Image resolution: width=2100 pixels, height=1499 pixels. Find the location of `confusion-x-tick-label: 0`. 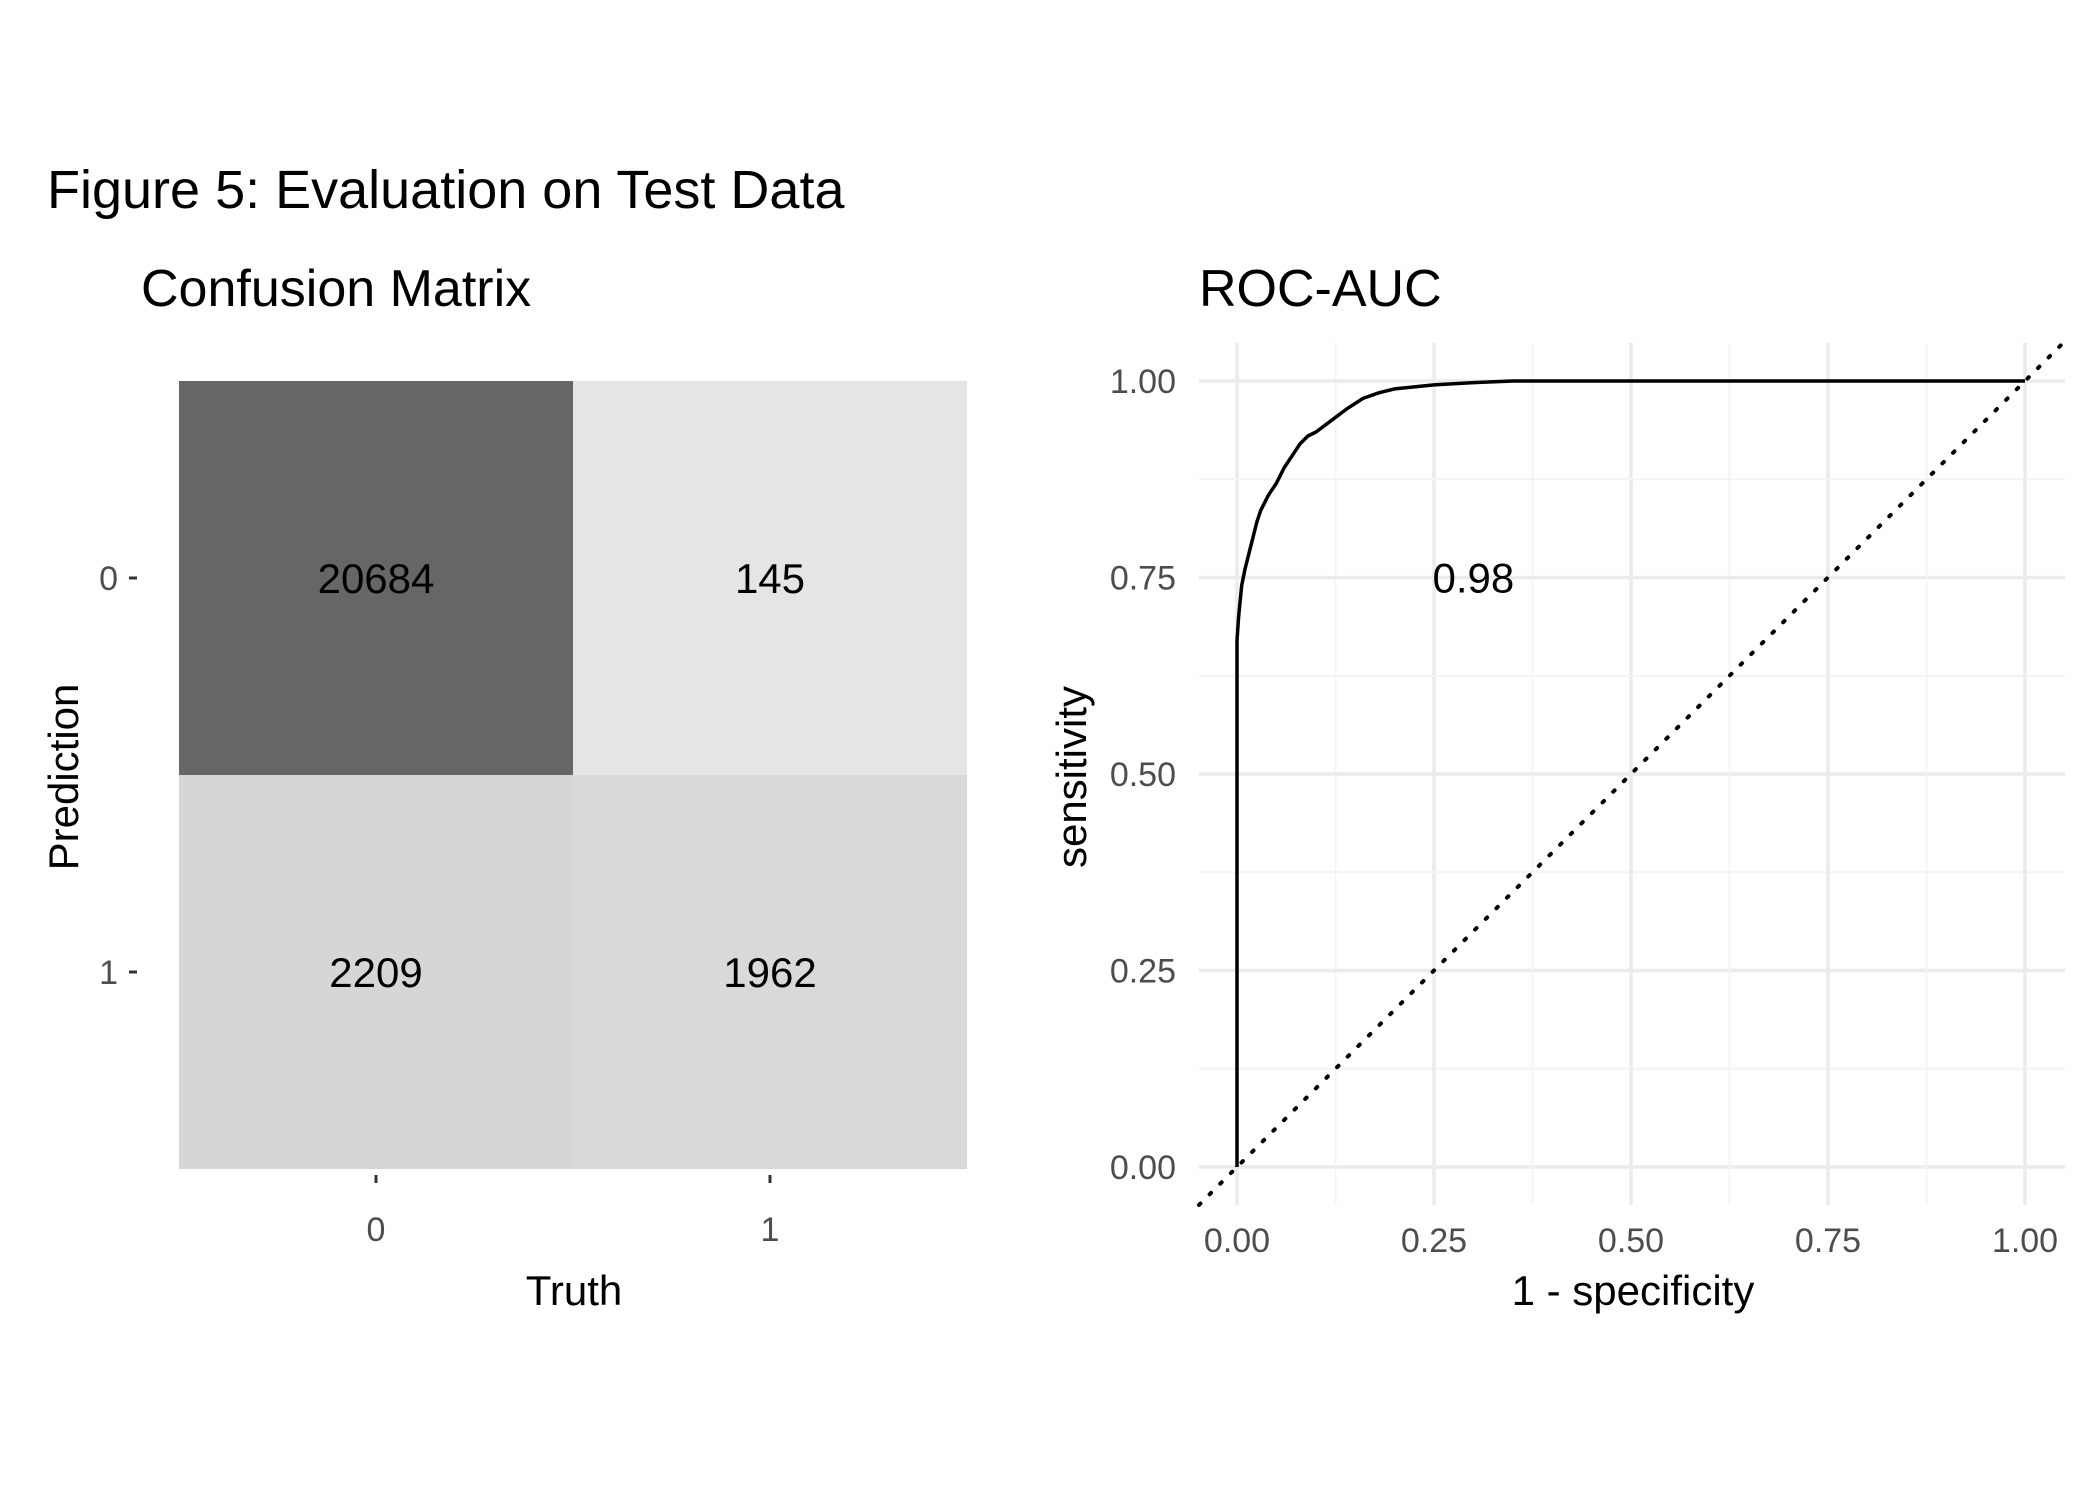

confusion-x-tick-label: 0 is located at coordinates (376, 1230).